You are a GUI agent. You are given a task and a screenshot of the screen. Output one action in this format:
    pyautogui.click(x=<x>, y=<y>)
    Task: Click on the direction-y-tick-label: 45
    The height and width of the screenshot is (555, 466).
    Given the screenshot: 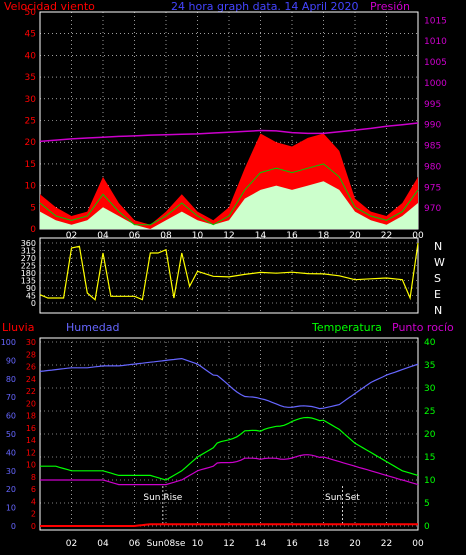 What is the action you would take?
    pyautogui.click(x=31, y=296)
    